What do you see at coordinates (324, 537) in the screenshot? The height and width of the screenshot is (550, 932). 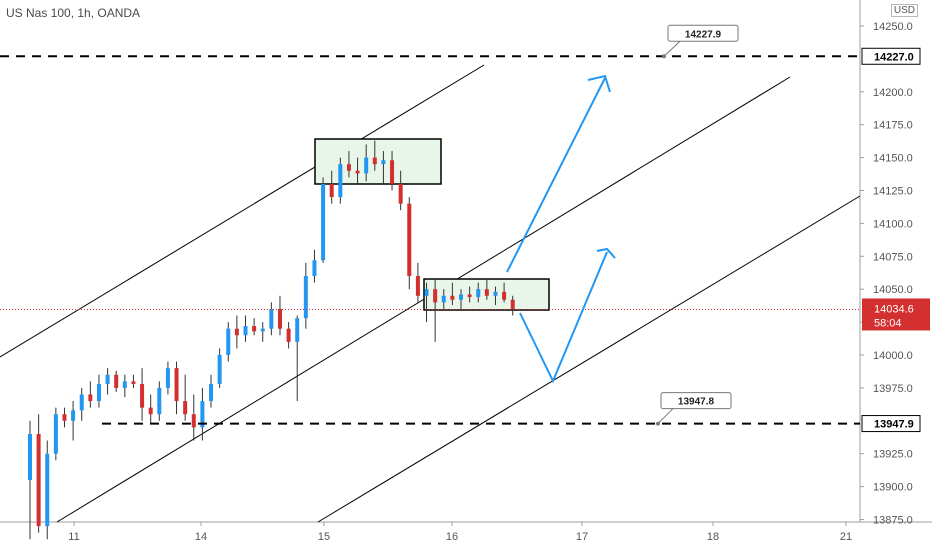 I see `time-tick-label: 15` at bounding box center [324, 537].